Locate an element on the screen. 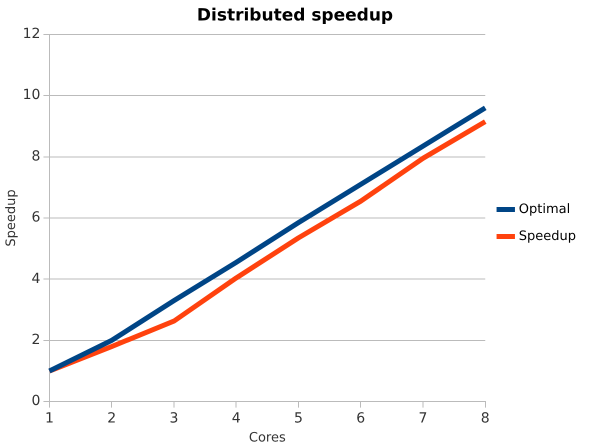 The width and height of the screenshot is (590, 446). x-tick-label: 2 is located at coordinates (111, 418).